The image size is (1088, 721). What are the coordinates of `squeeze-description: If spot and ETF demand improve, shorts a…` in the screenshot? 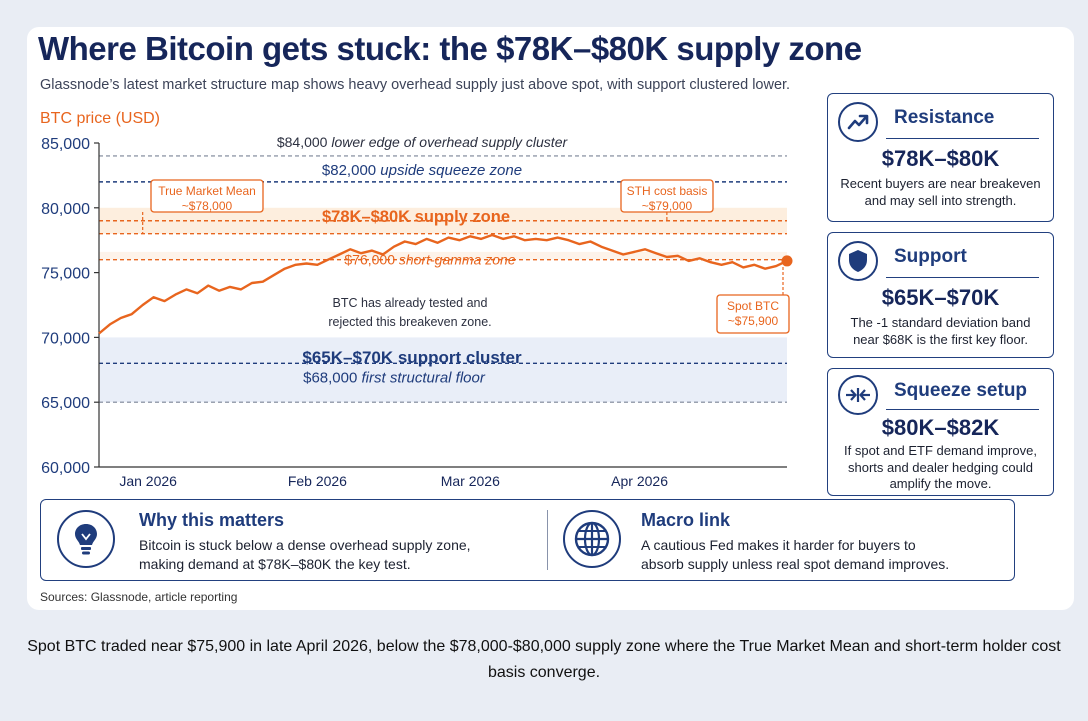 It's located at (940, 467).